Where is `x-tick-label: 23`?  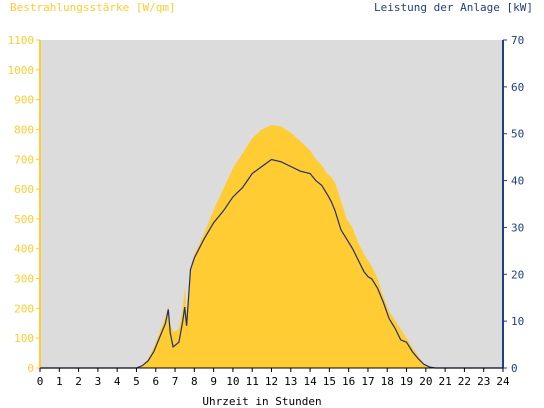 x-tick-label: 23 is located at coordinates (483, 381).